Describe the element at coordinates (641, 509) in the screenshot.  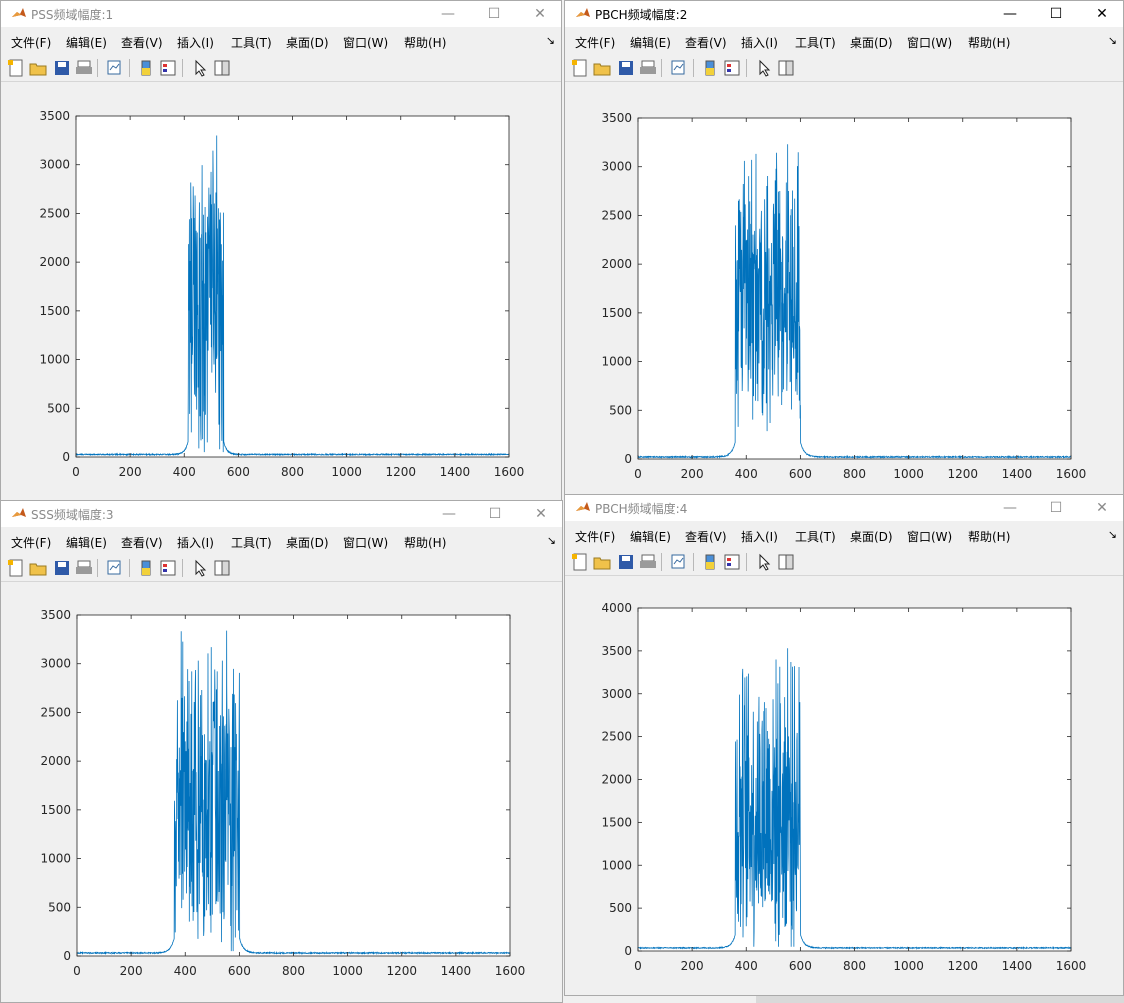
I see `window-title: PBCH频域幅度:4` at that location.